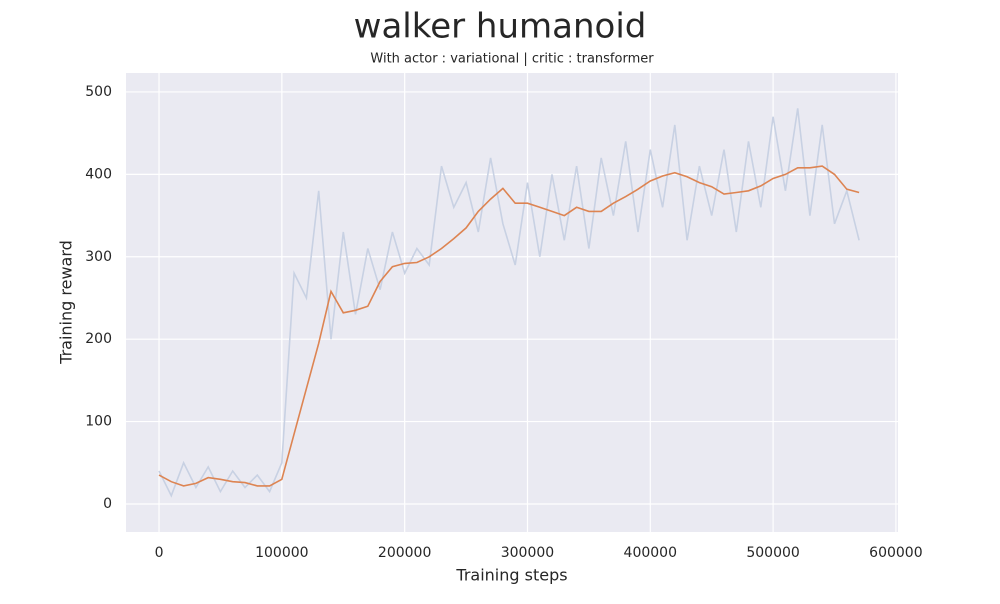 The width and height of the screenshot is (1000, 604). I want to click on x-tick-label: 200000, so click(404, 553).